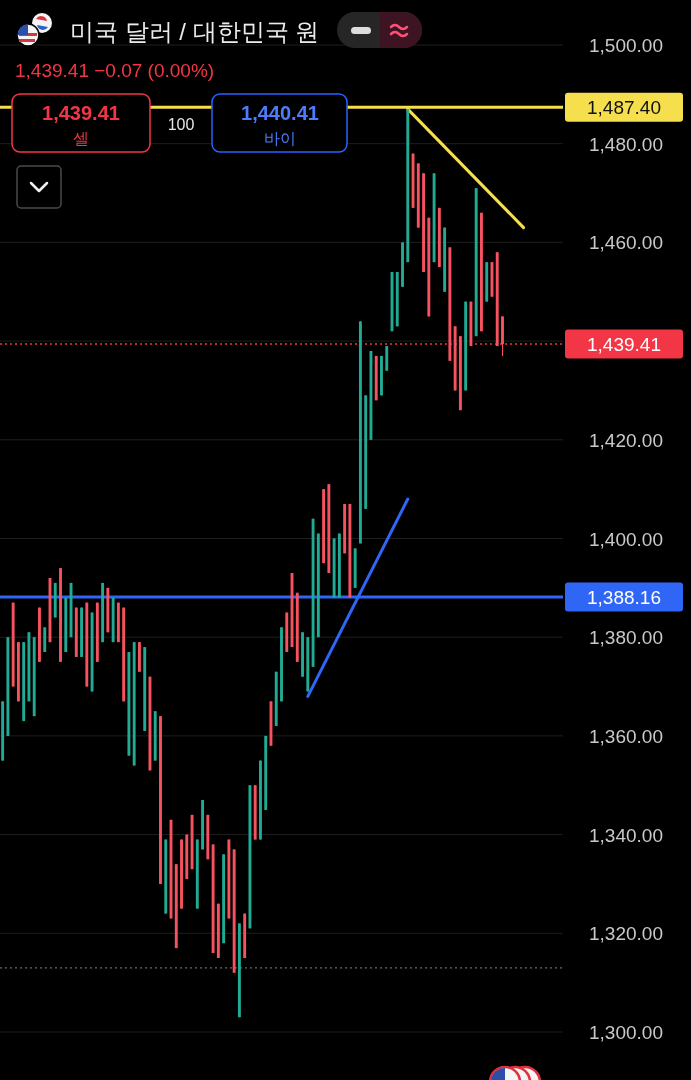 Image resolution: width=691 pixels, height=1080 pixels. I want to click on y-tick-label: 1,460.00, so click(626, 243).